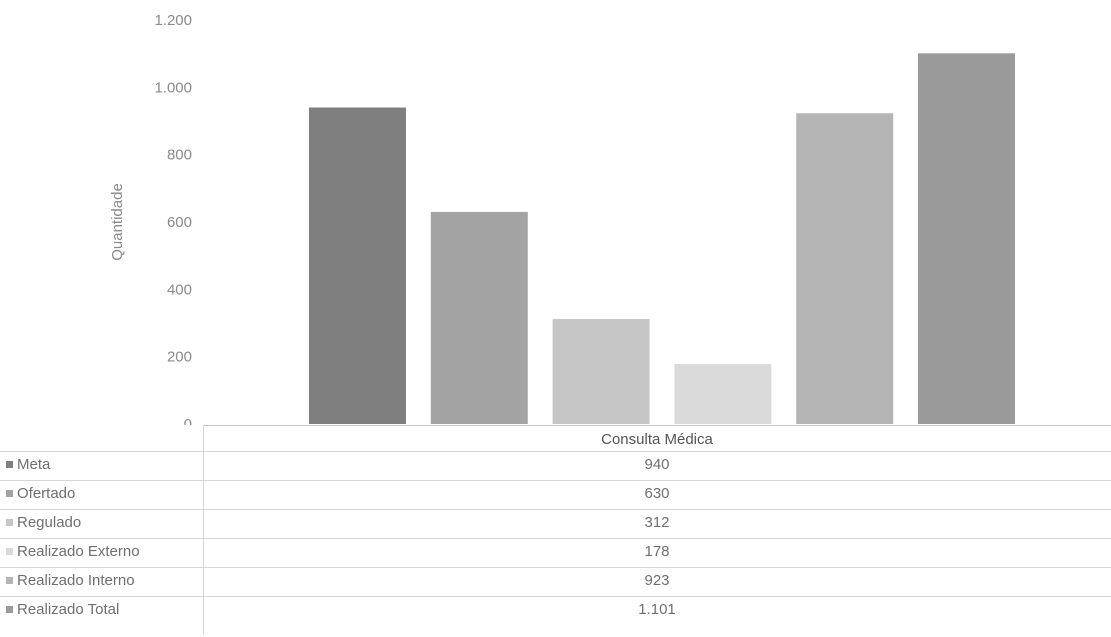  Describe the element at coordinates (601, 371) in the screenshot. I see `bar-regulado` at that location.